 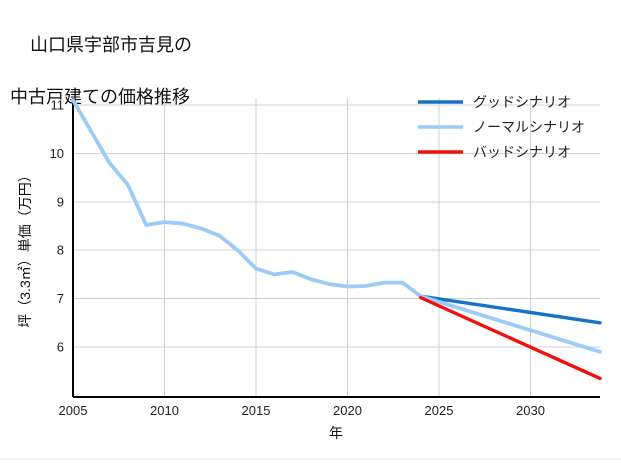 I want to click on x-tick-label: 2025, so click(x=439, y=410).